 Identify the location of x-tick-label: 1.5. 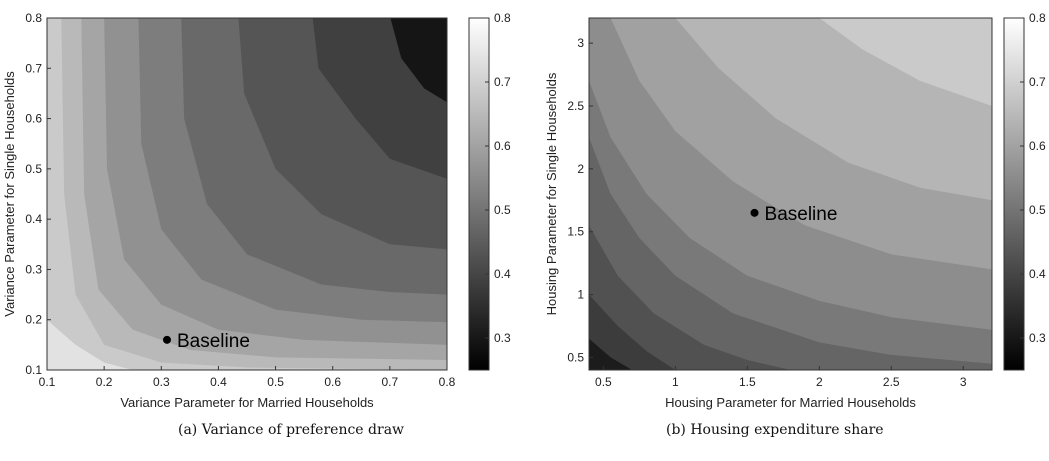
(747, 382).